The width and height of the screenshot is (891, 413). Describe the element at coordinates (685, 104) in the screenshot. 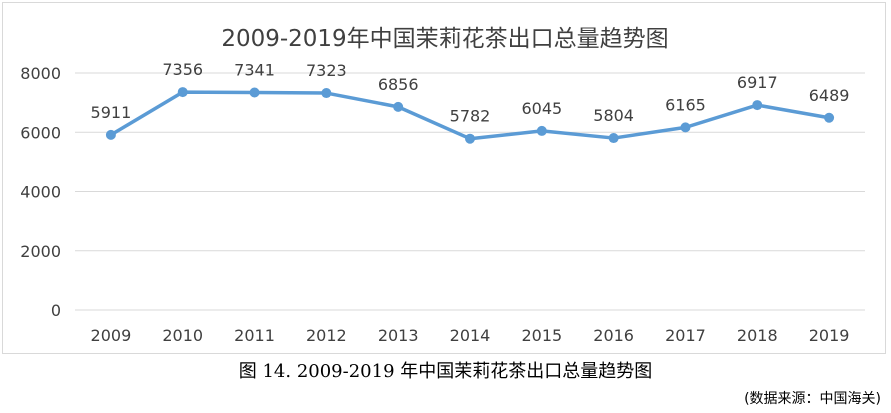

I see `data-label: 6165` at that location.